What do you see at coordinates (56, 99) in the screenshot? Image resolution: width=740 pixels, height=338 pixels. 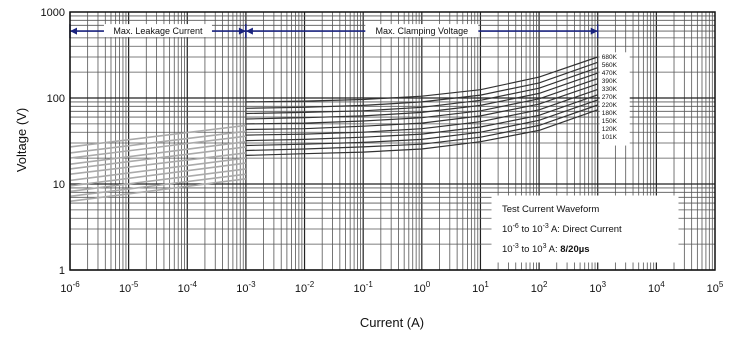 I see `y-tick-label: 100` at bounding box center [56, 99].